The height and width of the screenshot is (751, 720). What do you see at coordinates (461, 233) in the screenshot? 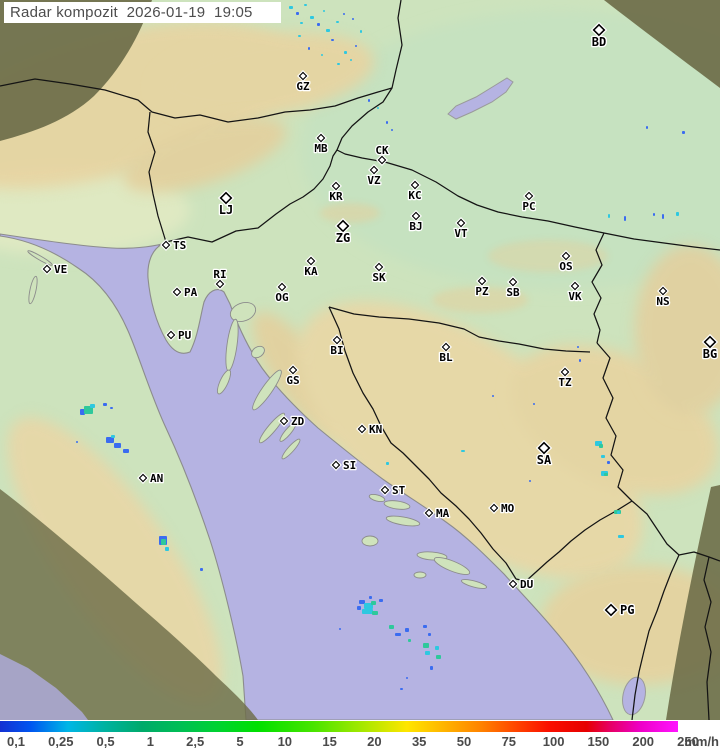
I see `city-label: VT` at bounding box center [461, 233].